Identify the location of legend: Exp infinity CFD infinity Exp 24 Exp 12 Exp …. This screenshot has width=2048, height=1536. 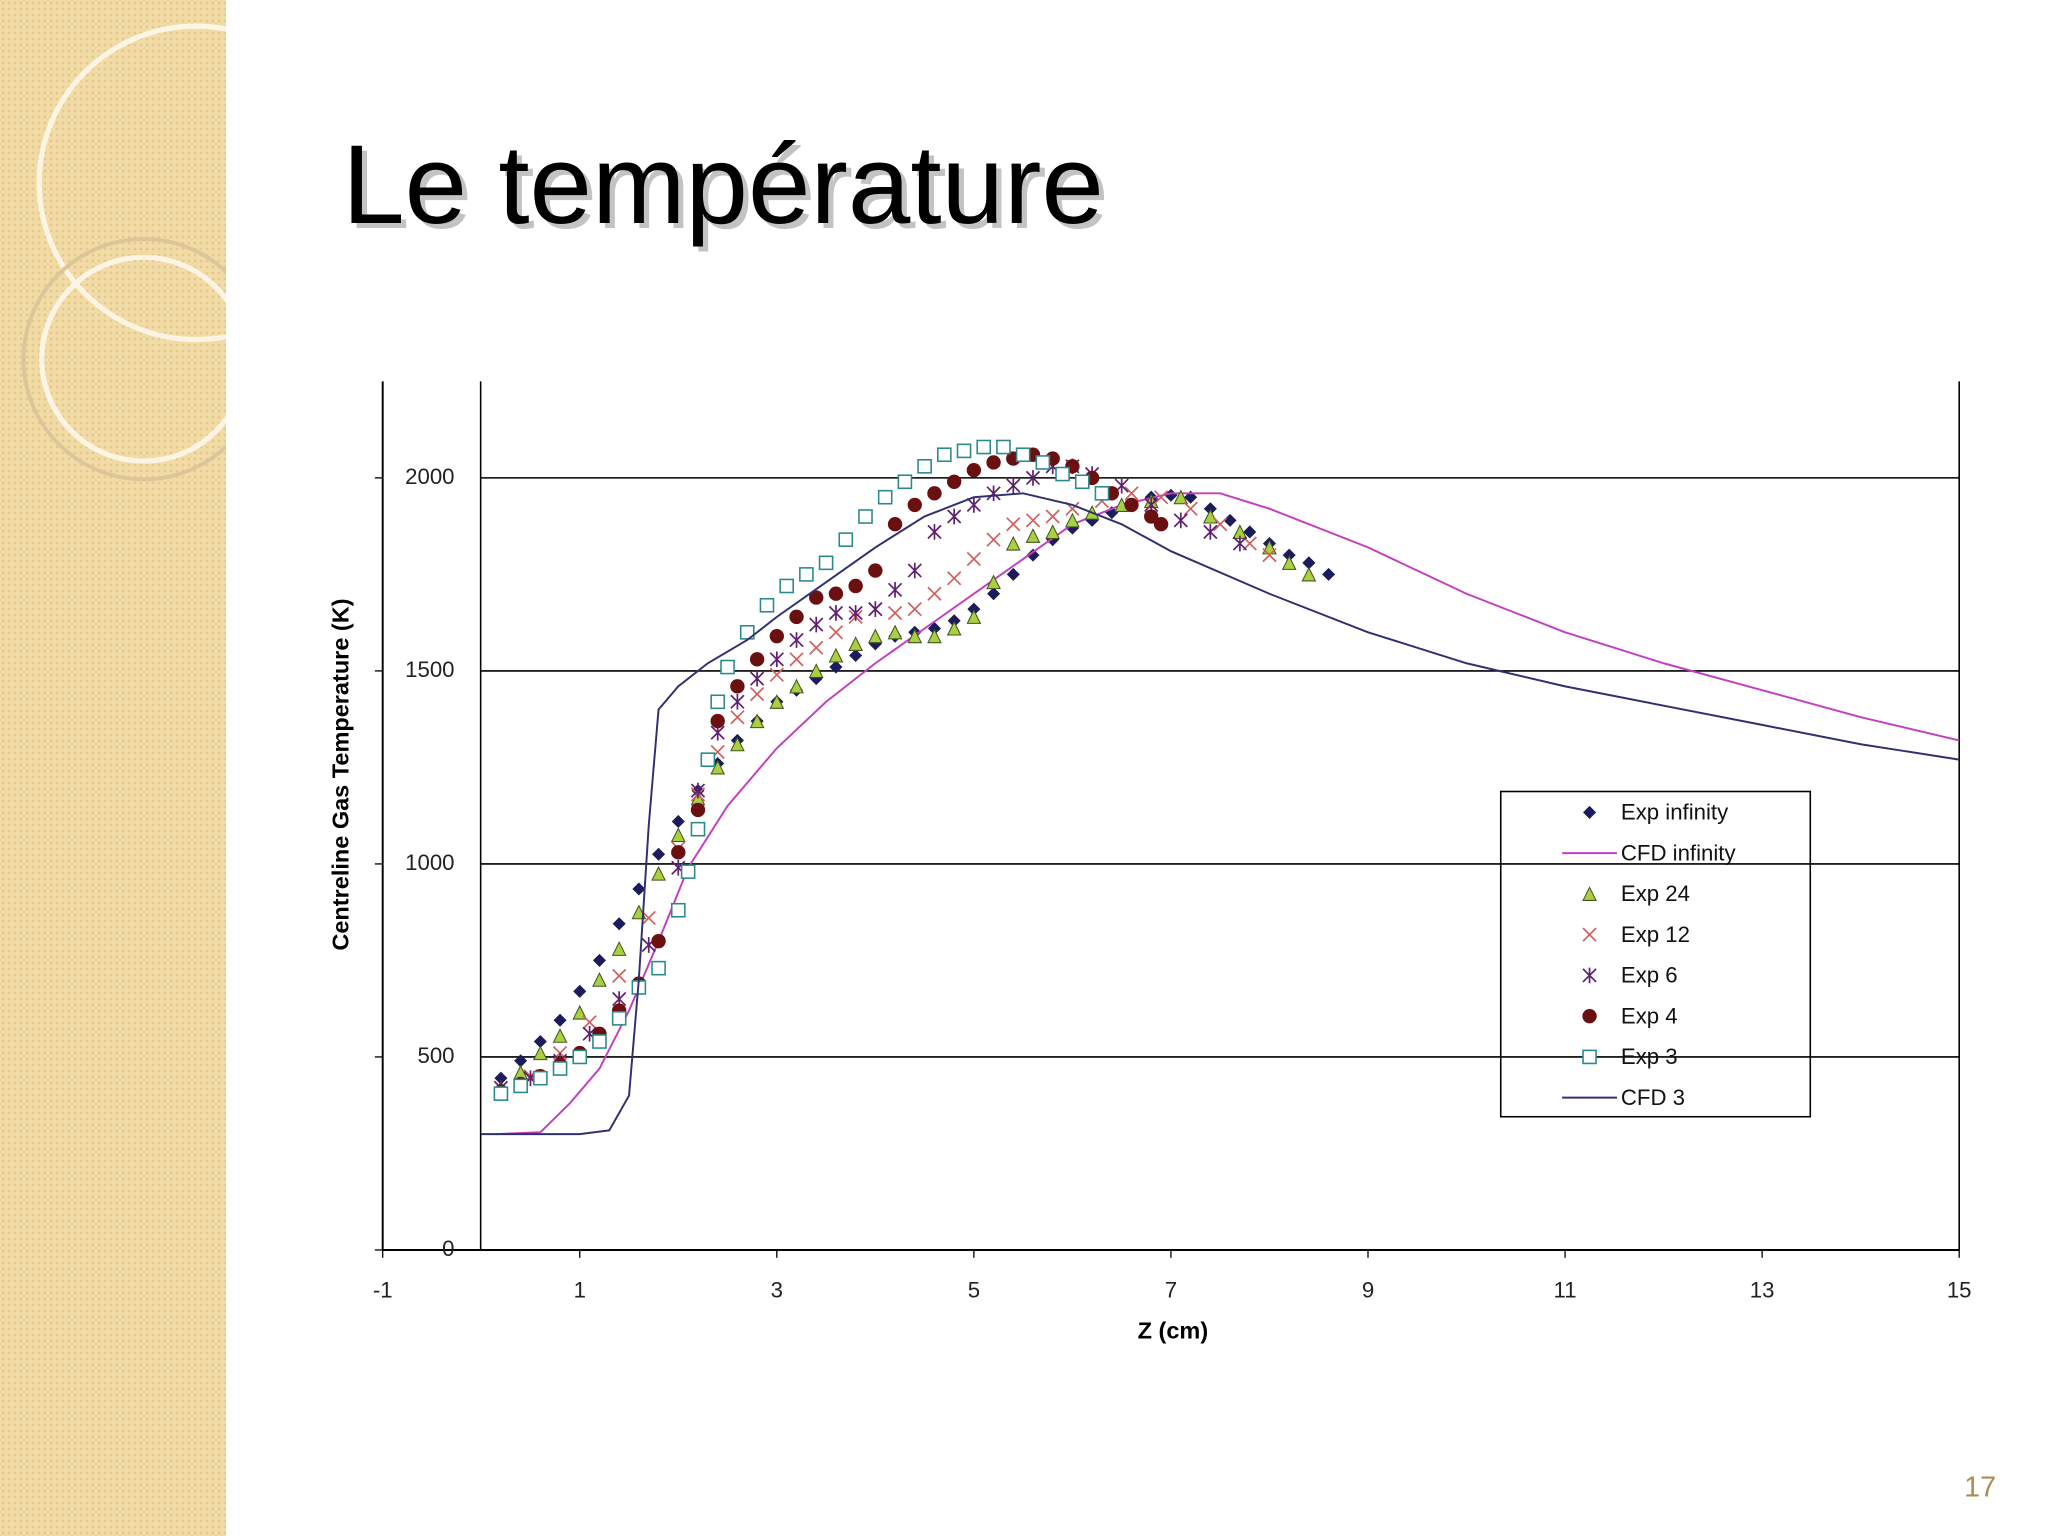
(1649, 955).